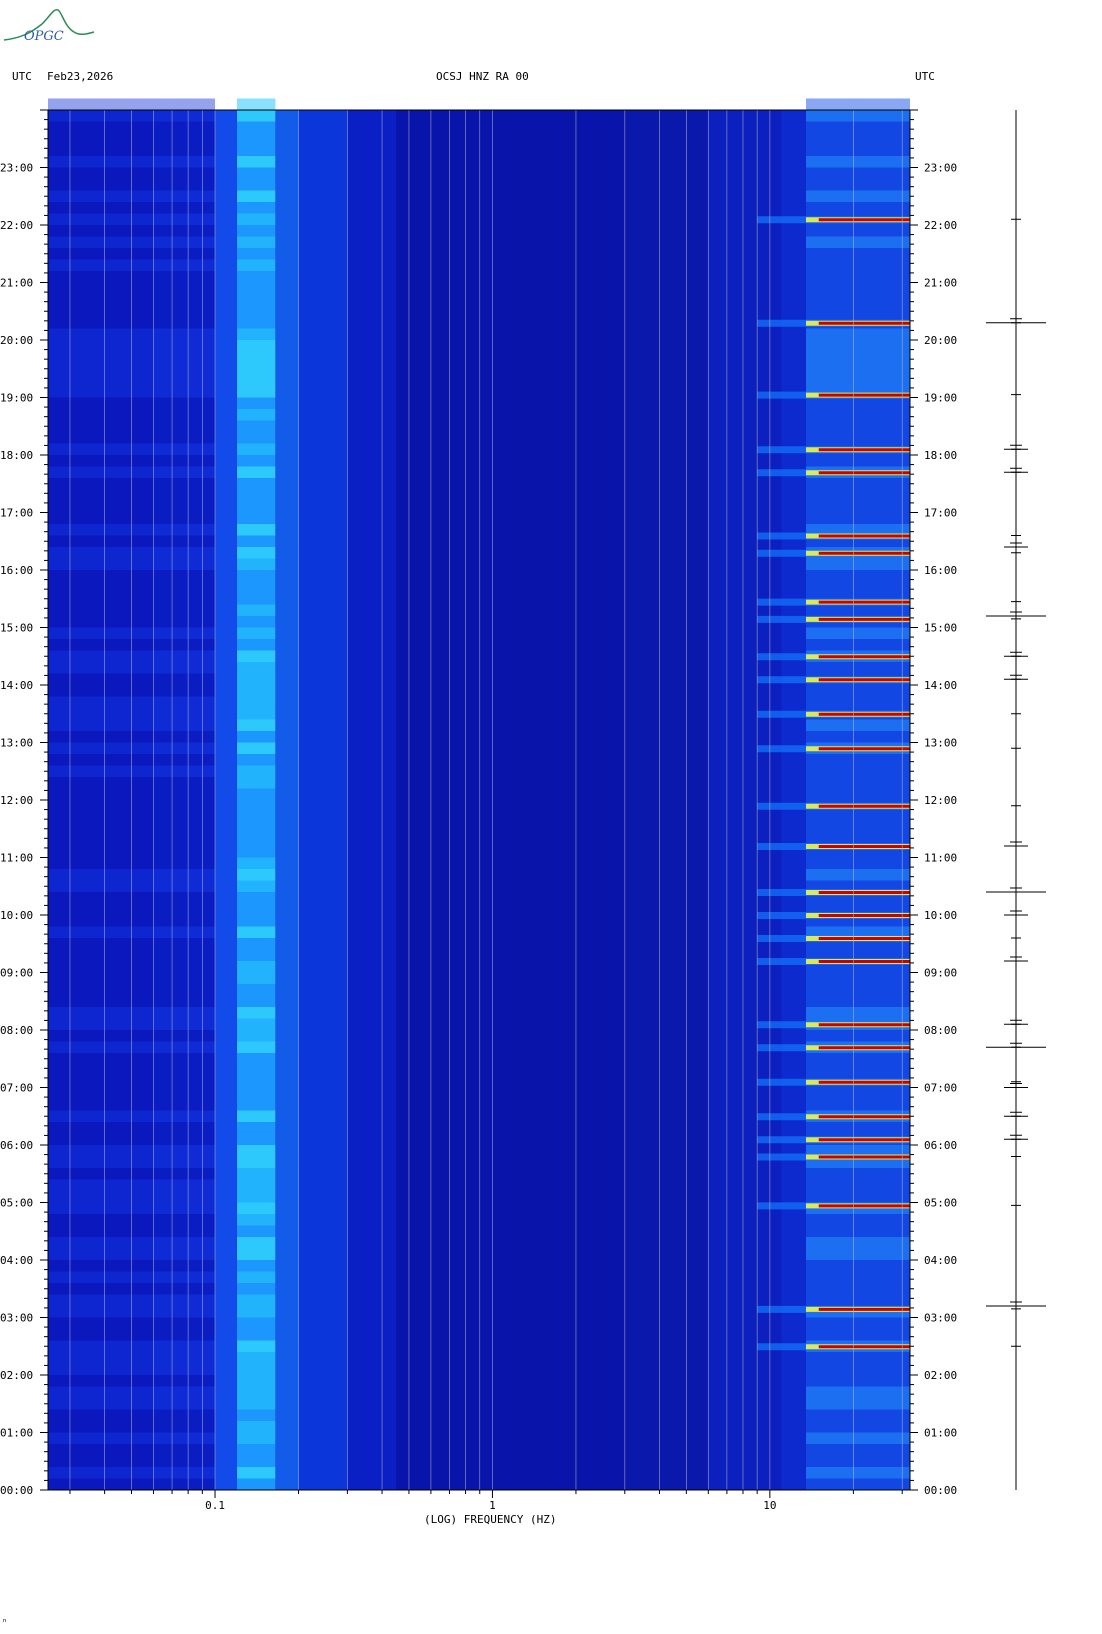 The height and width of the screenshot is (1634, 1102). What do you see at coordinates (940, 283) in the screenshot?
I see `right-y-tick-label: 21:00` at bounding box center [940, 283].